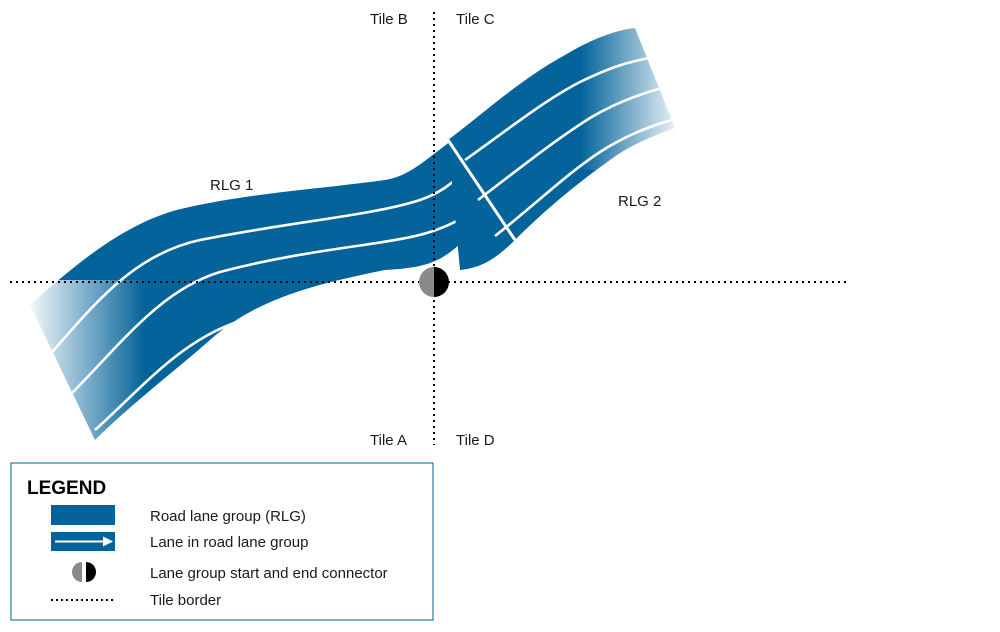  What do you see at coordinates (90, 365) in the screenshot?
I see `road-fade-left` at bounding box center [90, 365].